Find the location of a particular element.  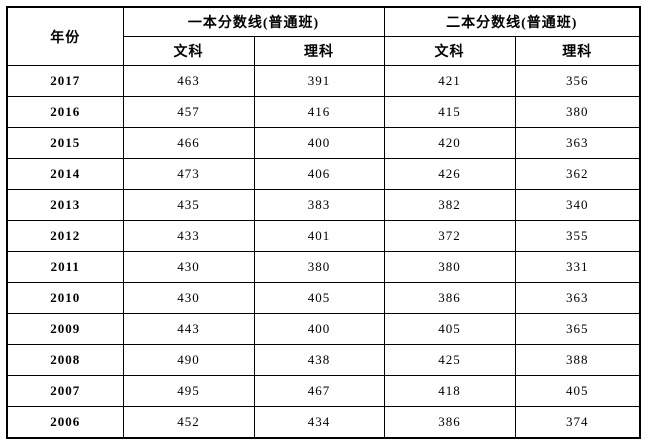

table-row: 2009 443 400 405 365 is located at coordinates (323, 329).